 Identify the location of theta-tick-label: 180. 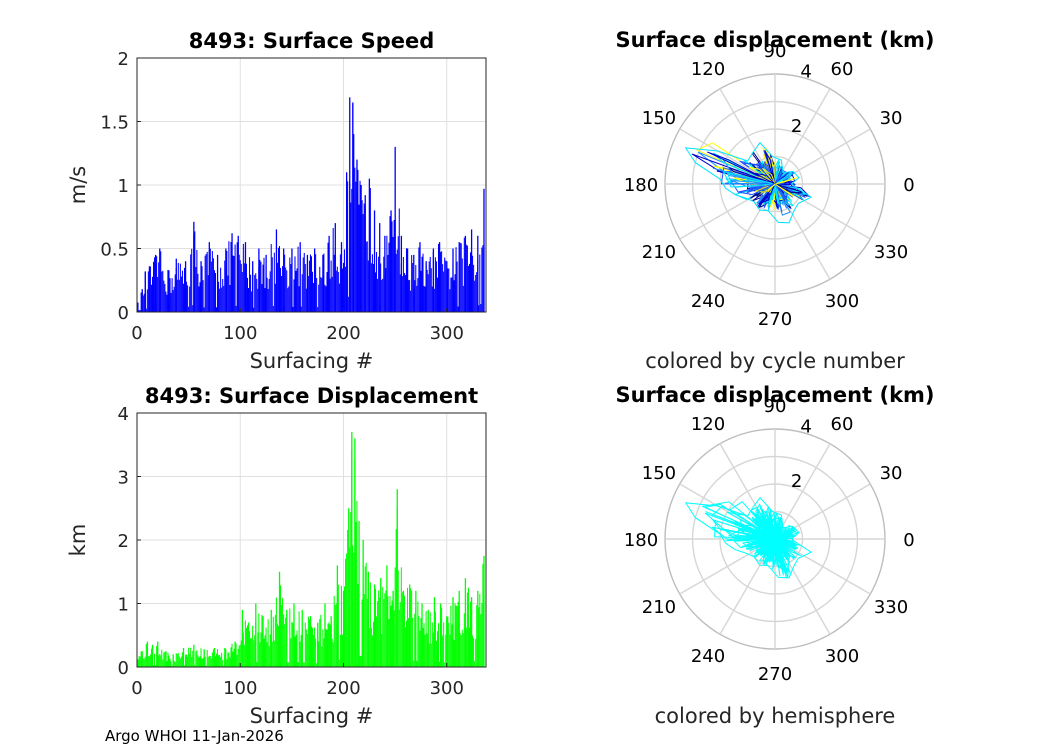
(641, 540).